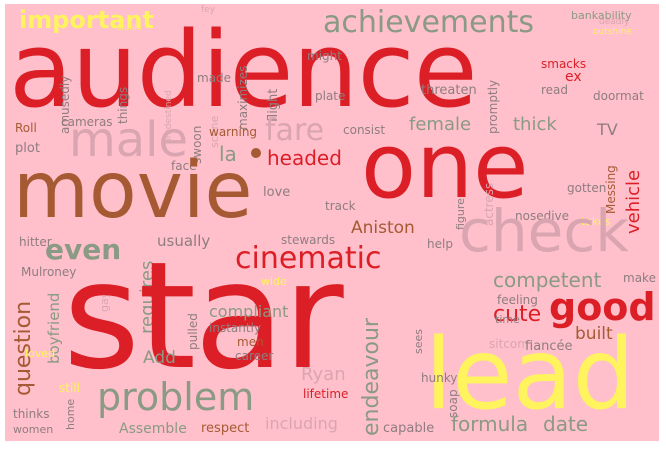 This screenshot has width=666, height=449. I want to click on word-fare: fare, so click(295, 130).